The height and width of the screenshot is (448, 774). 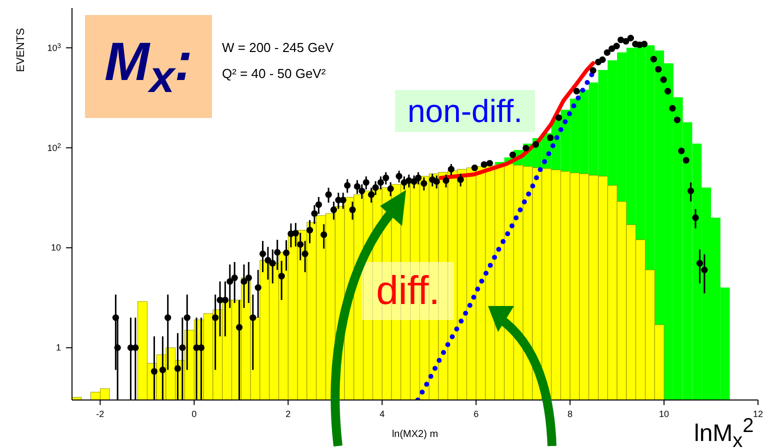 I want to click on x-tick-label: 12, so click(x=758, y=414).